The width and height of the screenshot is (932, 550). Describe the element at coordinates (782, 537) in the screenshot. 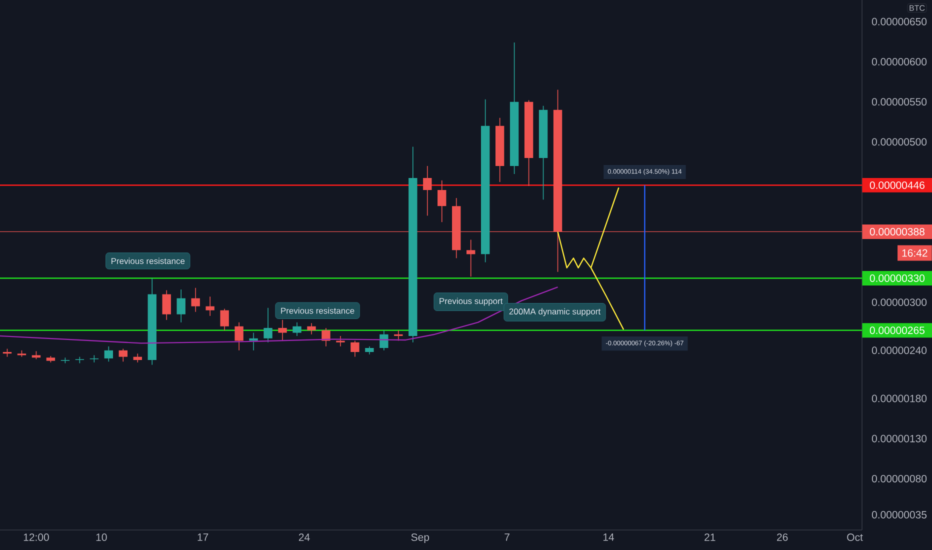

I see `x-tick-label: 26` at that location.